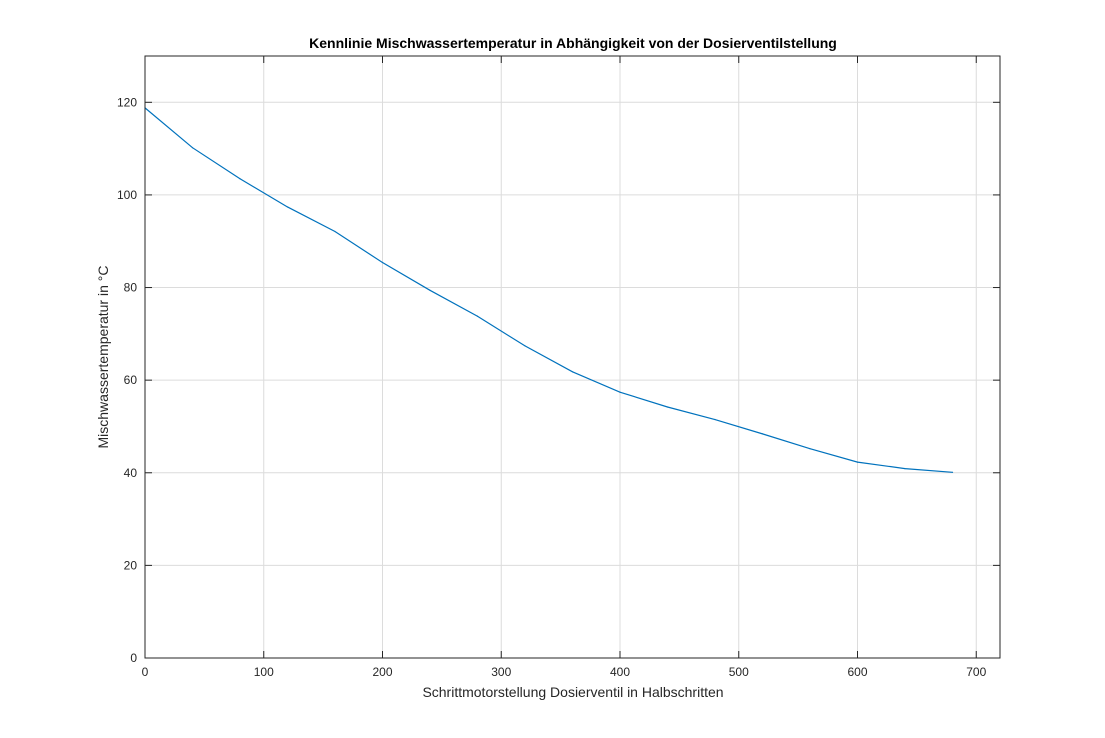 The image size is (1105, 738). Describe the element at coordinates (131, 473) in the screenshot. I see `y-tick-label: 40` at that location.